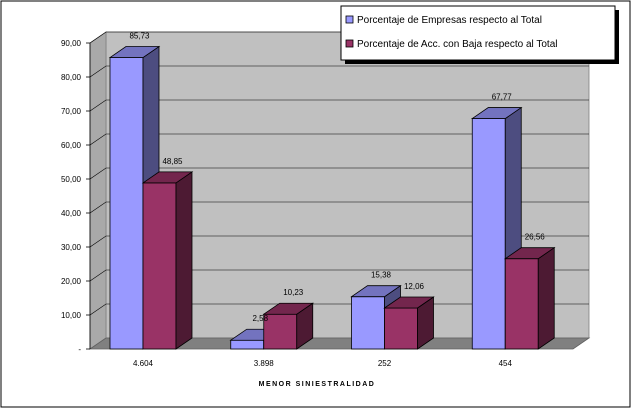  I want to click on data-label-accidentes-0: 48,85, so click(172, 161).